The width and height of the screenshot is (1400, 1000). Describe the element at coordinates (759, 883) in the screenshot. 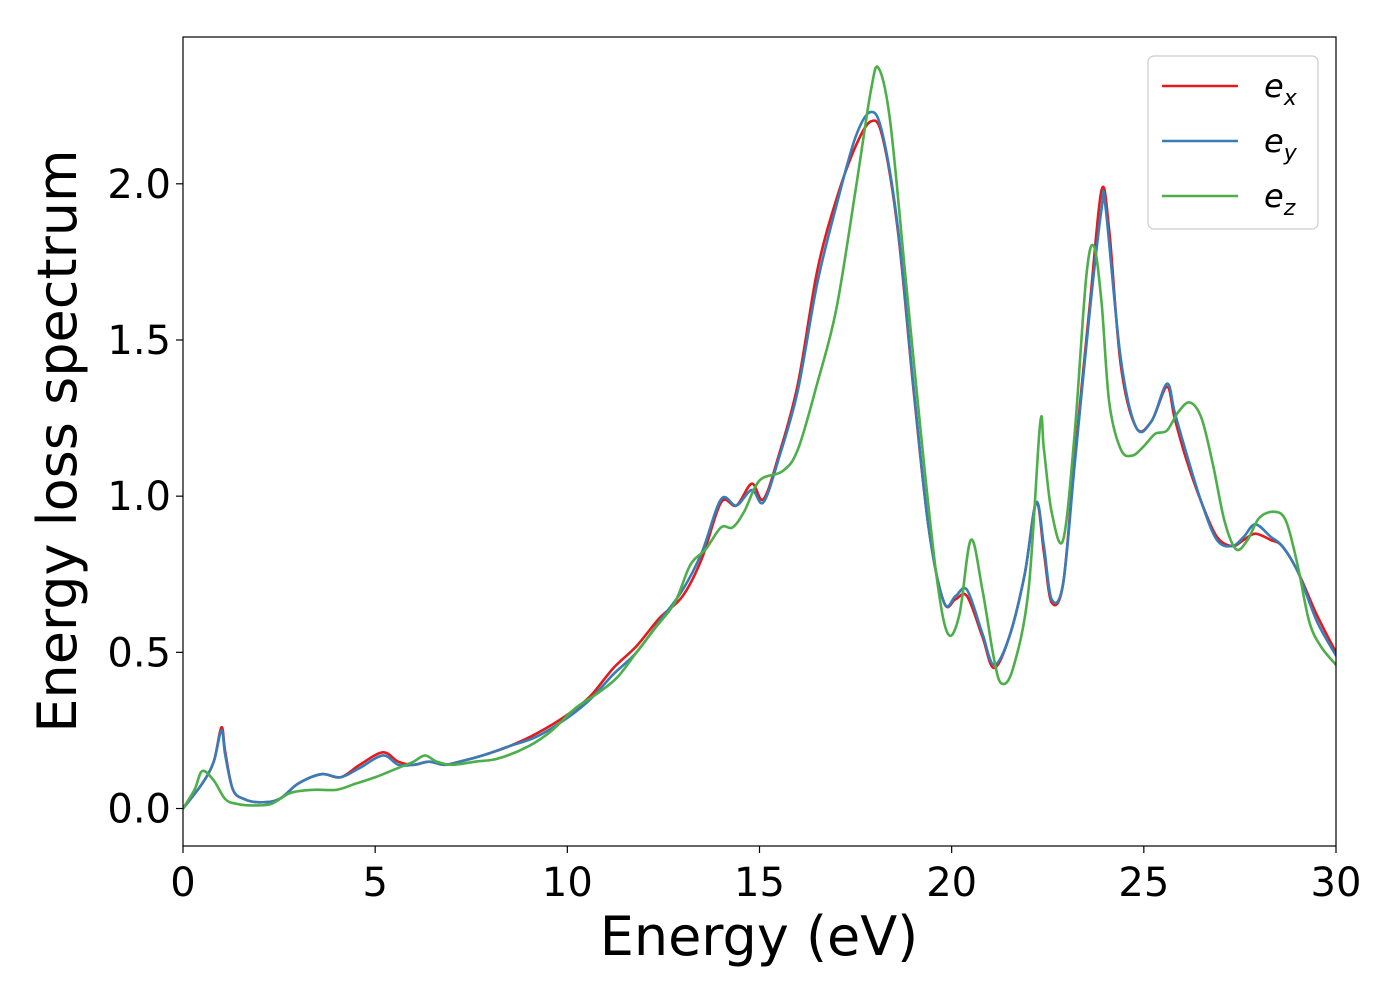

I see `x-tick-label: 15` at that location.